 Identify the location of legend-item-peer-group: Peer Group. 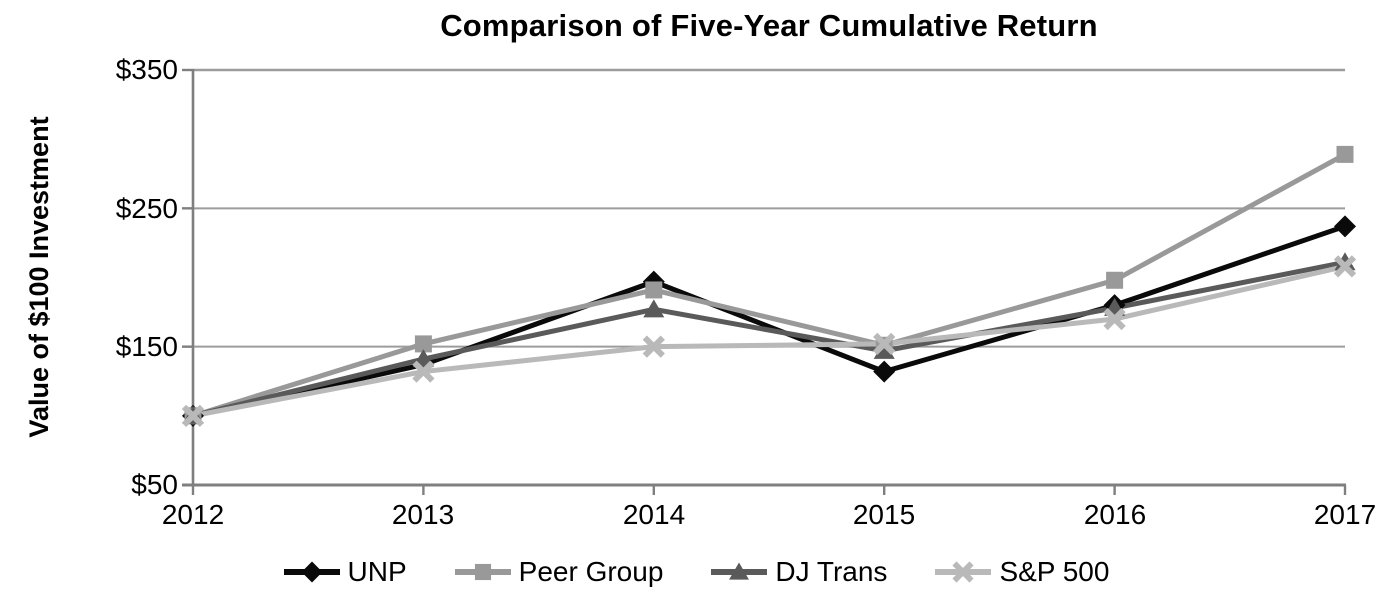
(558, 572).